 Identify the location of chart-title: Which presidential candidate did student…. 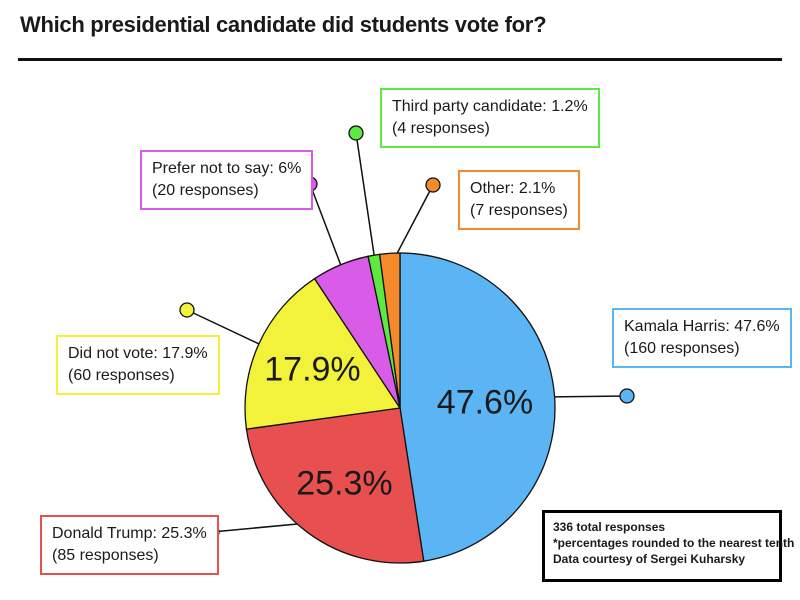
(283, 24).